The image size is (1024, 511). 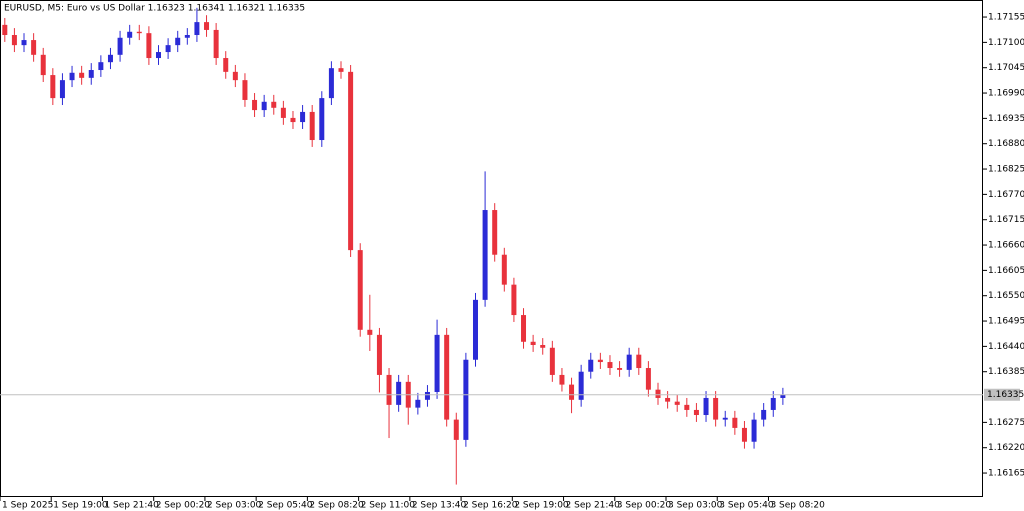 What do you see at coordinates (1006, 195) in the screenshot?
I see `y-tick-label: 1.16770` at bounding box center [1006, 195].